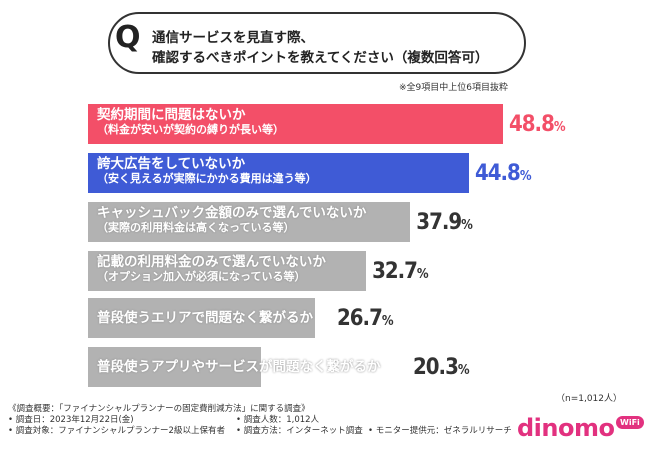  What do you see at coordinates (278, 420) in the screenshot?
I see `survey-count: • 調査人数：1,012人` at bounding box center [278, 420].